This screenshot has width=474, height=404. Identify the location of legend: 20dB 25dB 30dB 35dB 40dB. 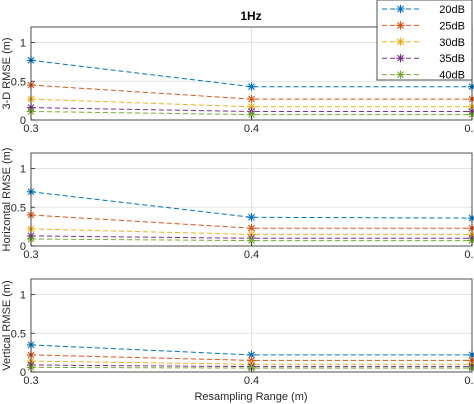
(424, 41).